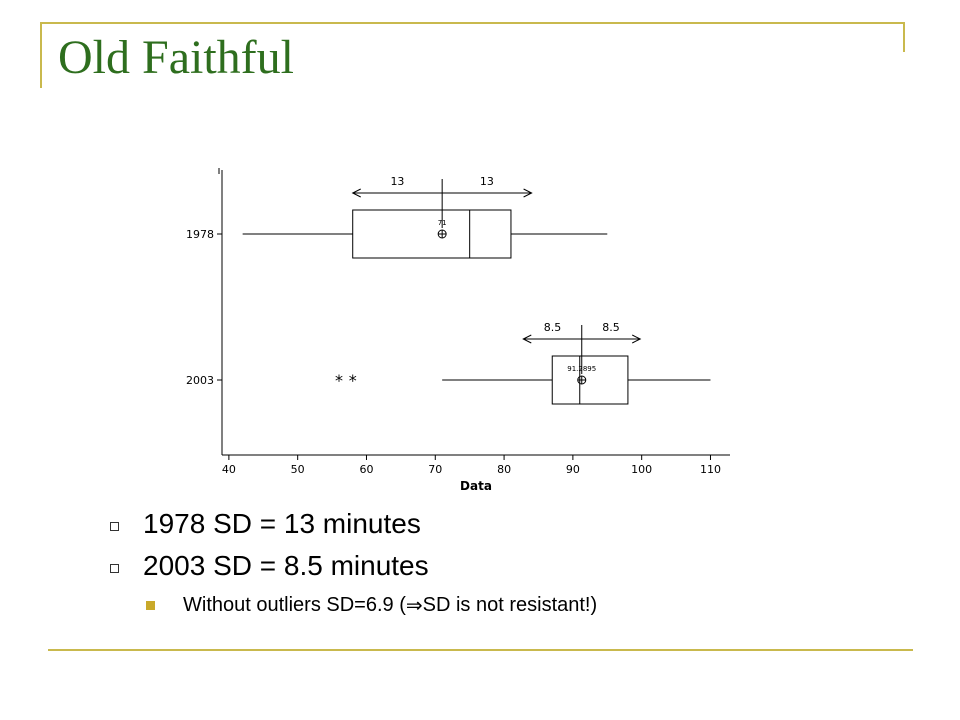  What do you see at coordinates (397, 181) in the screenshot?
I see `sd-label-left: 13` at bounding box center [397, 181].